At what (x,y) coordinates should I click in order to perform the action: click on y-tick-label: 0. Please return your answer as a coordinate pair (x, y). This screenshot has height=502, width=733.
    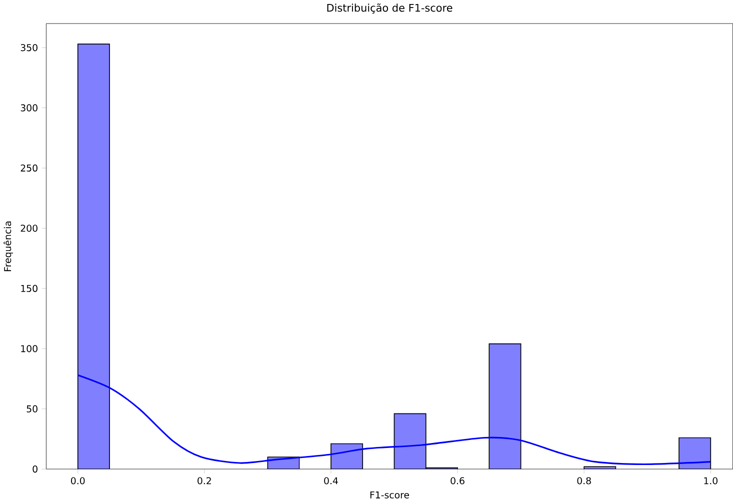
    Looking at the image, I should click on (35, 469).